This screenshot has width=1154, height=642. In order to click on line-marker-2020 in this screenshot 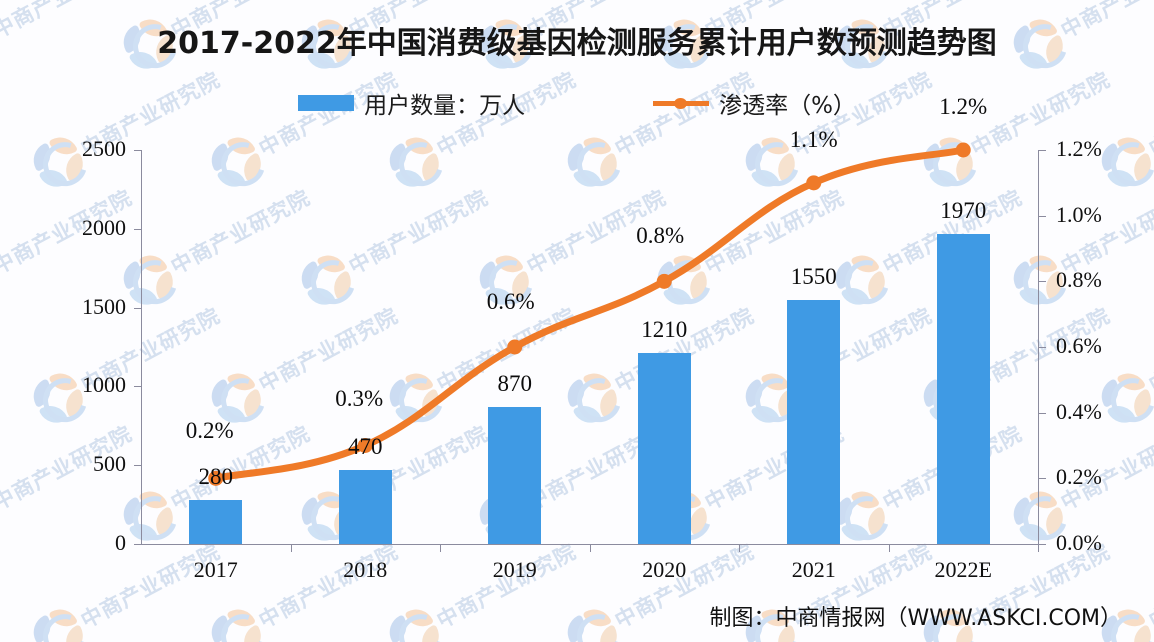, I will do `click(664, 281)`.